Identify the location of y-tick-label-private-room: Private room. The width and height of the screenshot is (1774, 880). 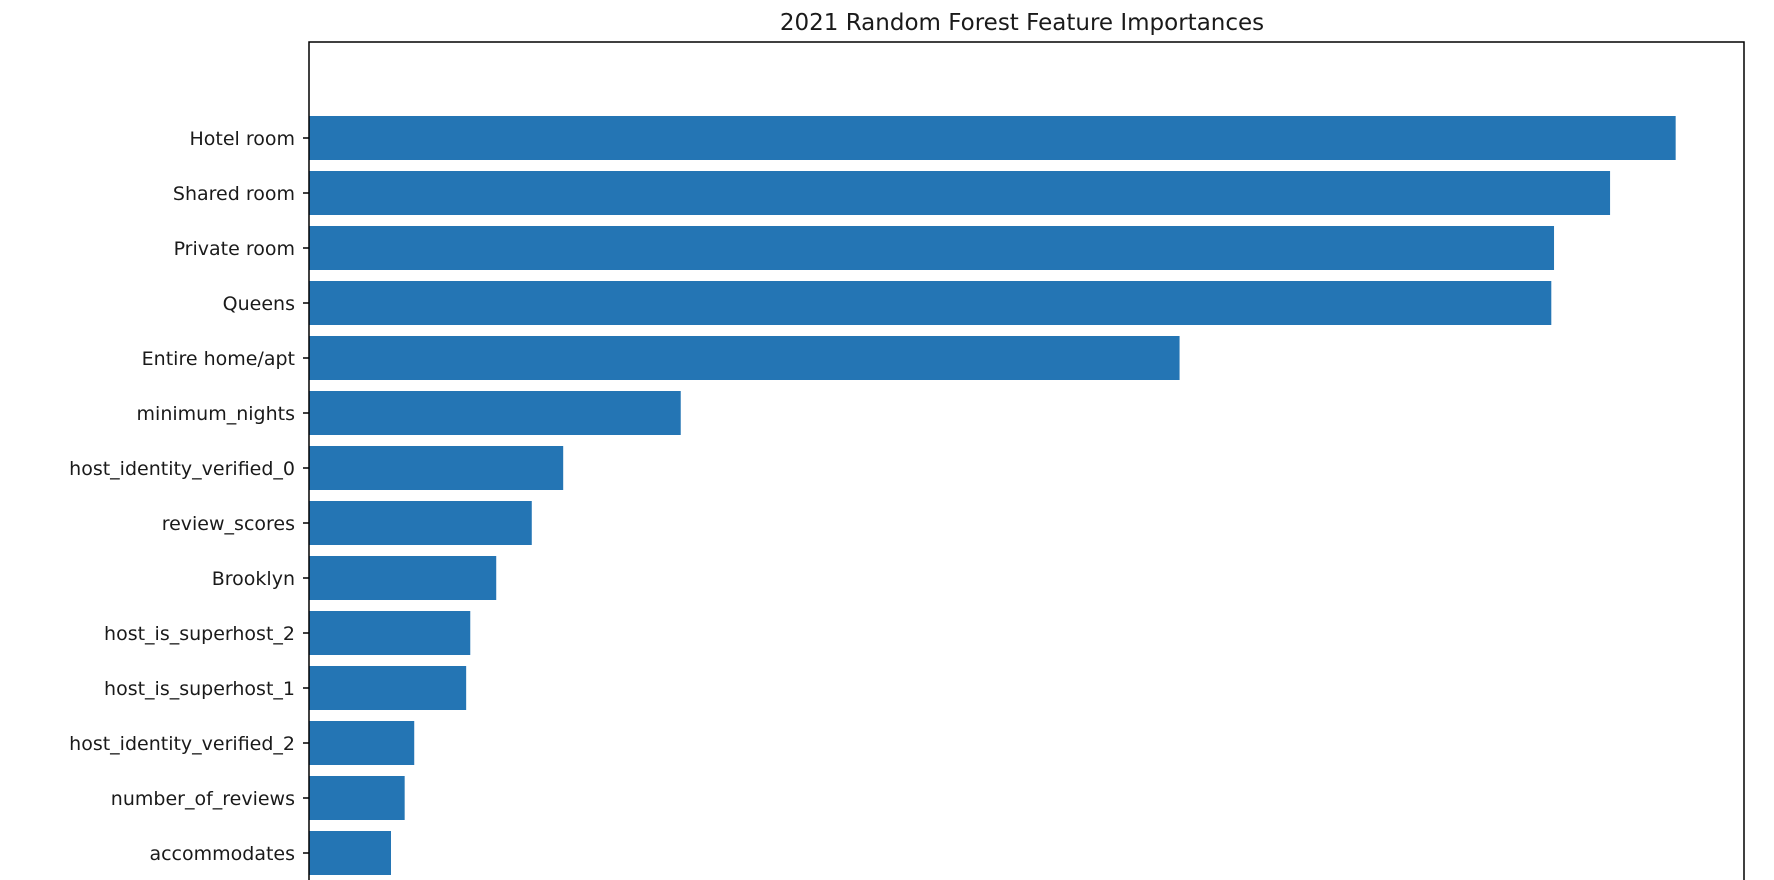
(234, 249).